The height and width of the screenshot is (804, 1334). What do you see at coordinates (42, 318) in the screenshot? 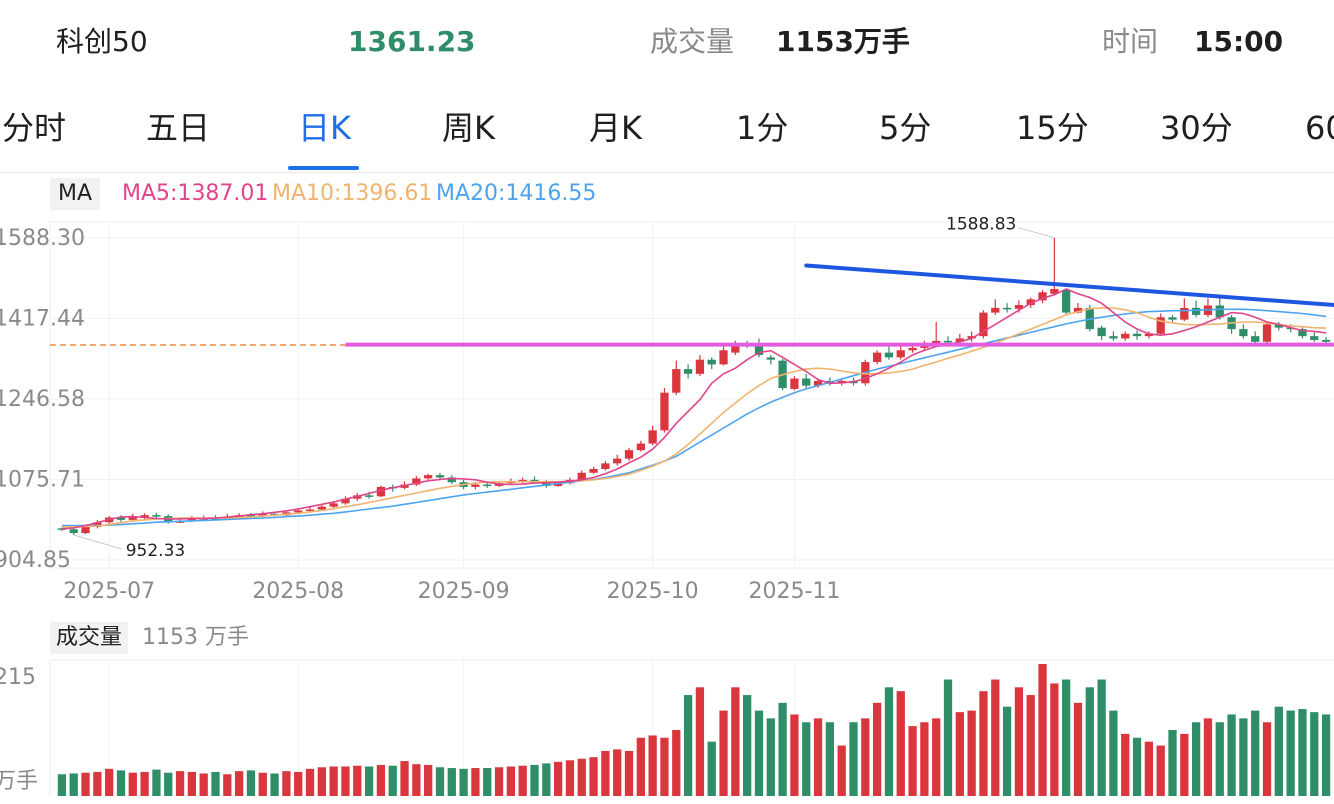
I see `price-tick-label: 1417.44` at bounding box center [42, 318].